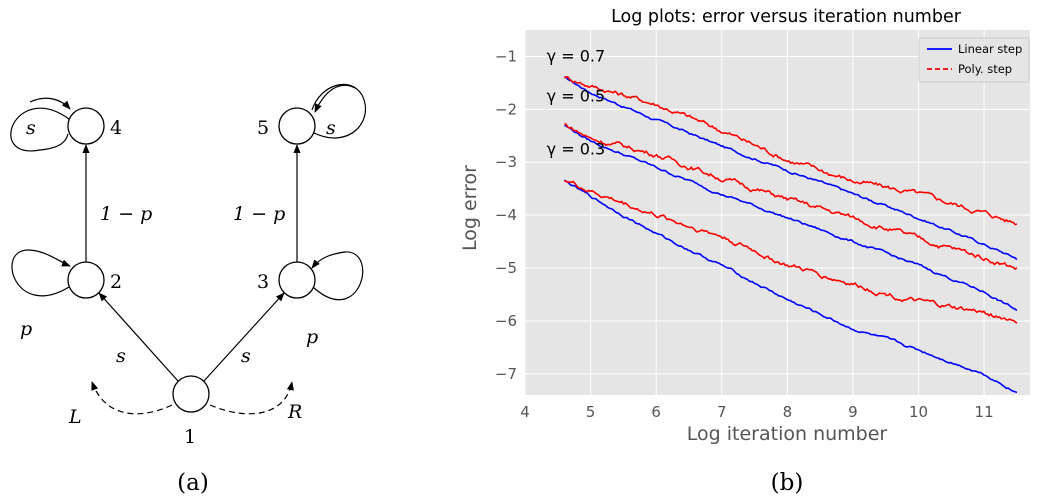  I want to click on x-axis-label: Log iteration number, so click(787, 434).